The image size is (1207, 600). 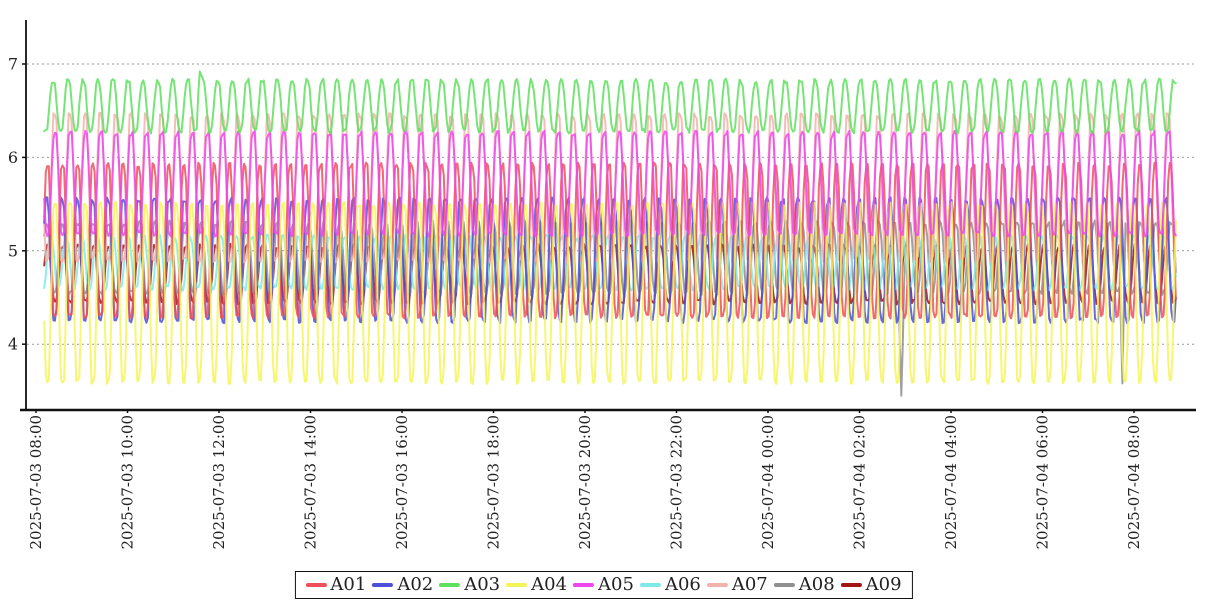 I want to click on x-tick-label-3: 2025-07-03 14:00, so click(x=311, y=482).